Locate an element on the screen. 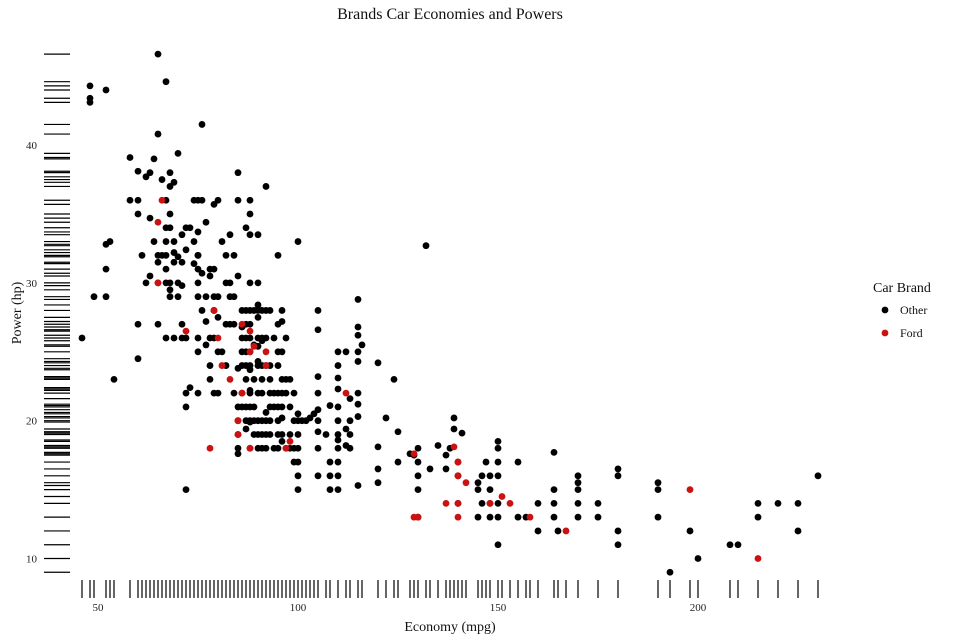 This screenshot has width=960, height=640. y-rug is located at coordinates (57, 313).